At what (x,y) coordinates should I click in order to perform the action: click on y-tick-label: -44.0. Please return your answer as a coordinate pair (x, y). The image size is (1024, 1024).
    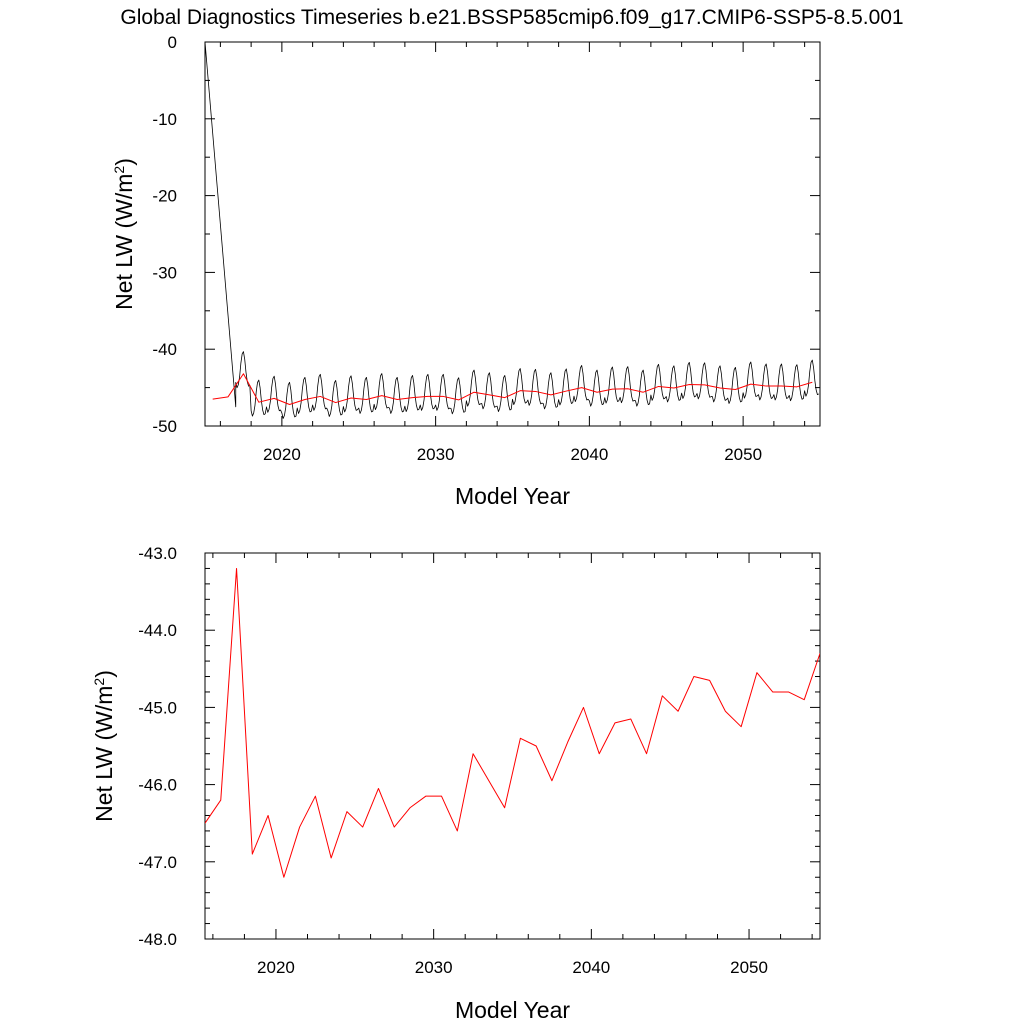
    Looking at the image, I should click on (157, 630).